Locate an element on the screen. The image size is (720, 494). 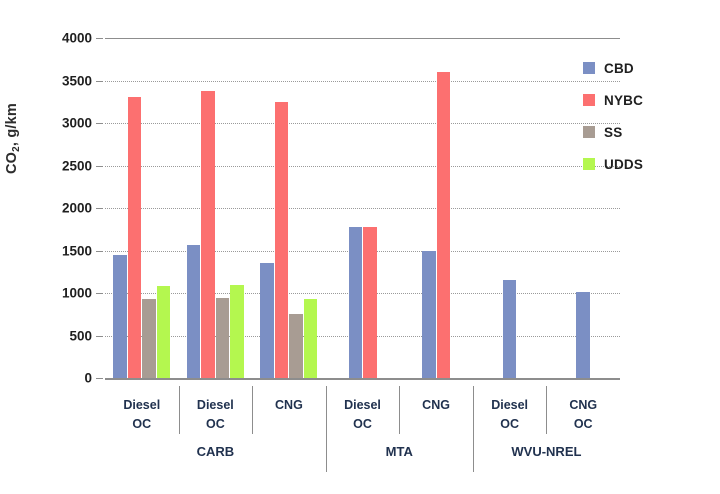
y-tick-label-3500: 3500 is located at coordinates (76, 80).